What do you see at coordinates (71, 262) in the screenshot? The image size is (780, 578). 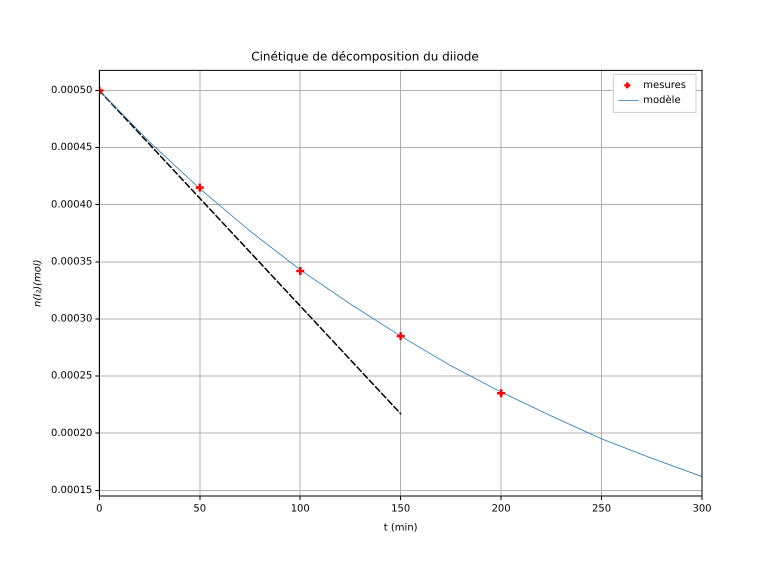 I see `y-tick-label: 0.00035` at bounding box center [71, 262].